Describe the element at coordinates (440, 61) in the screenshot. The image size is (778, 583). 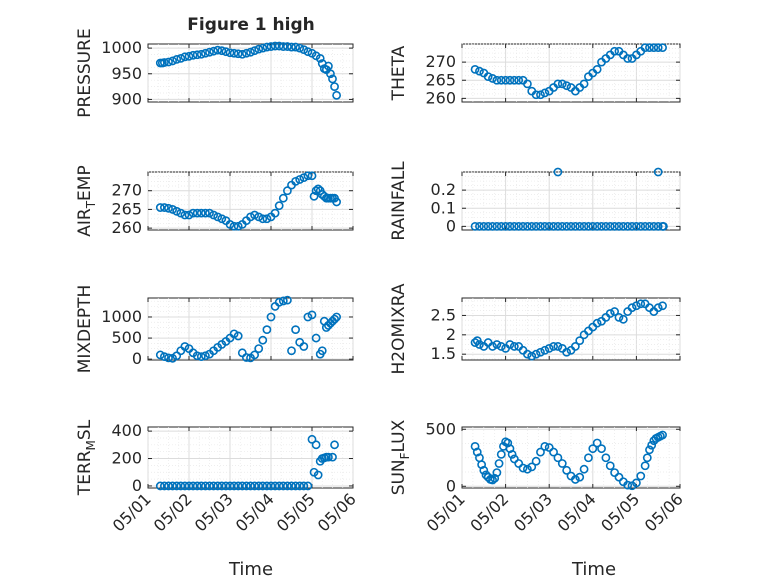
I see `y-tick-label: 270` at that location.